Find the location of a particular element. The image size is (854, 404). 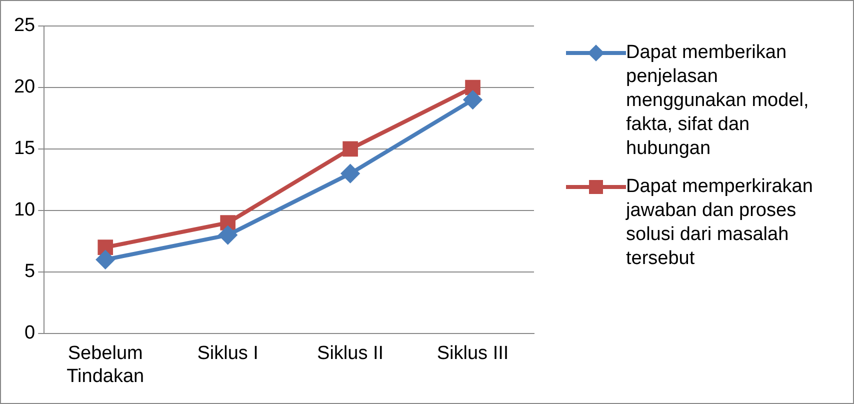

x-tick-label: Siklus I is located at coordinates (227, 353).